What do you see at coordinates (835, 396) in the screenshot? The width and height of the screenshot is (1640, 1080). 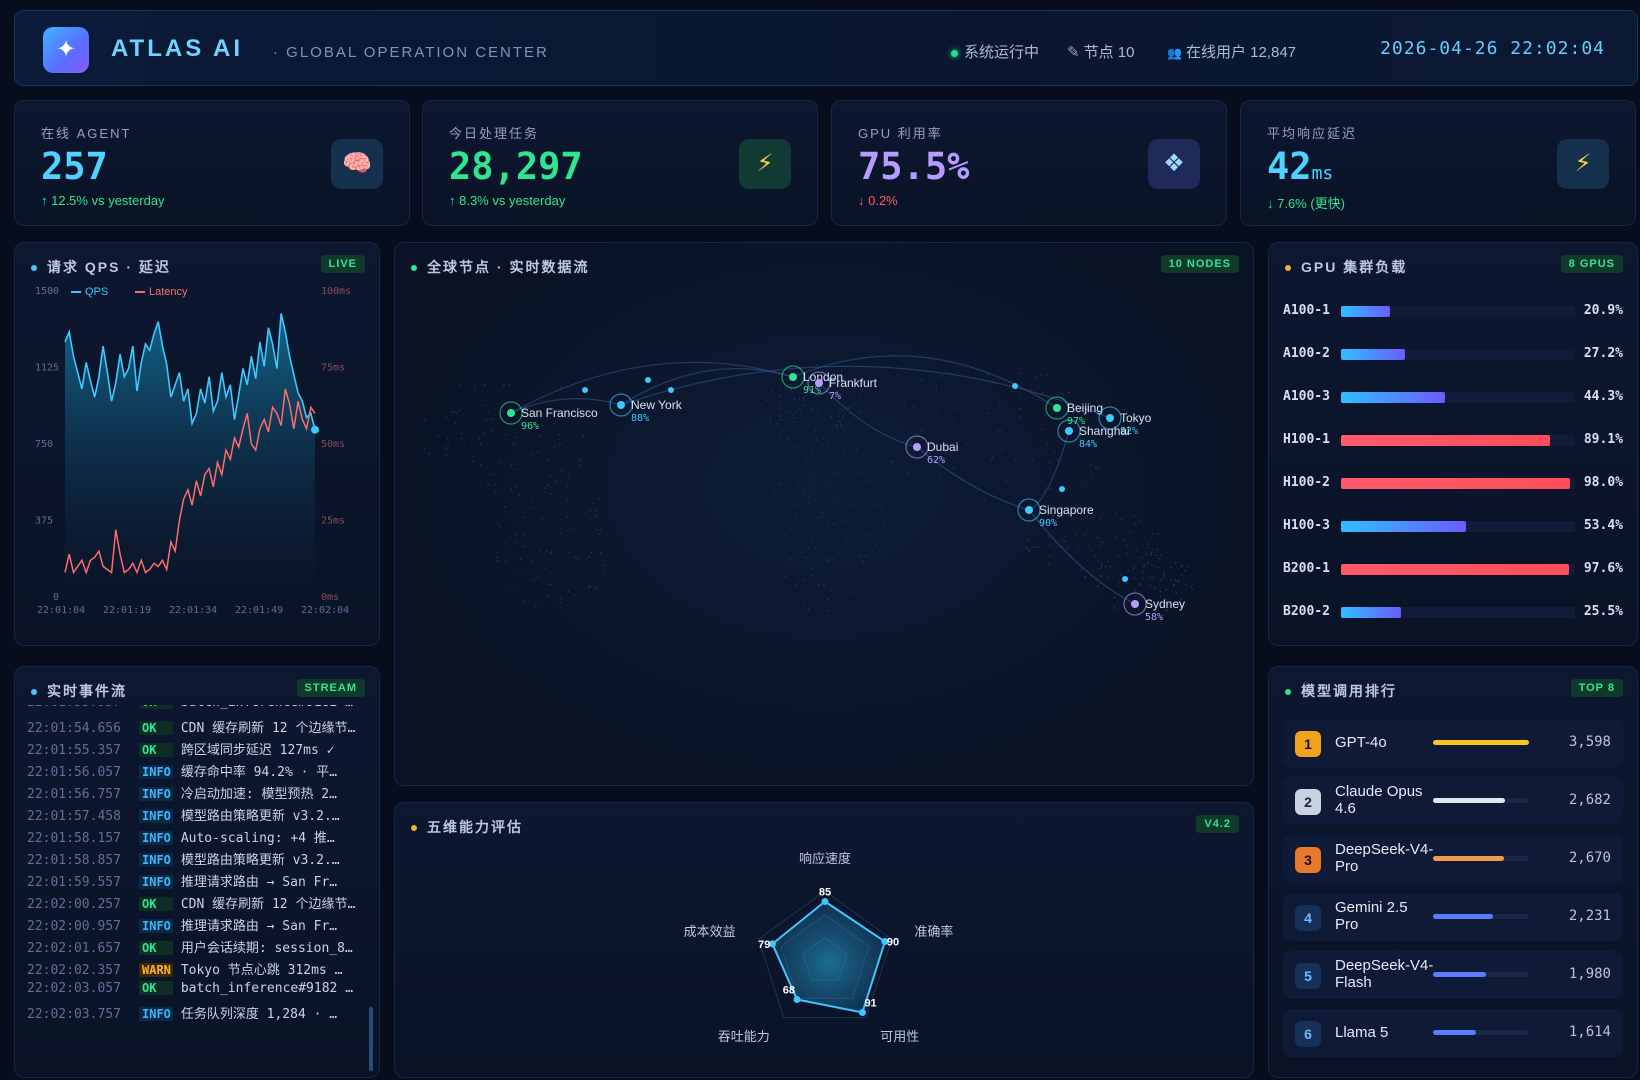 I see `node-percent: 7%` at bounding box center [835, 396].